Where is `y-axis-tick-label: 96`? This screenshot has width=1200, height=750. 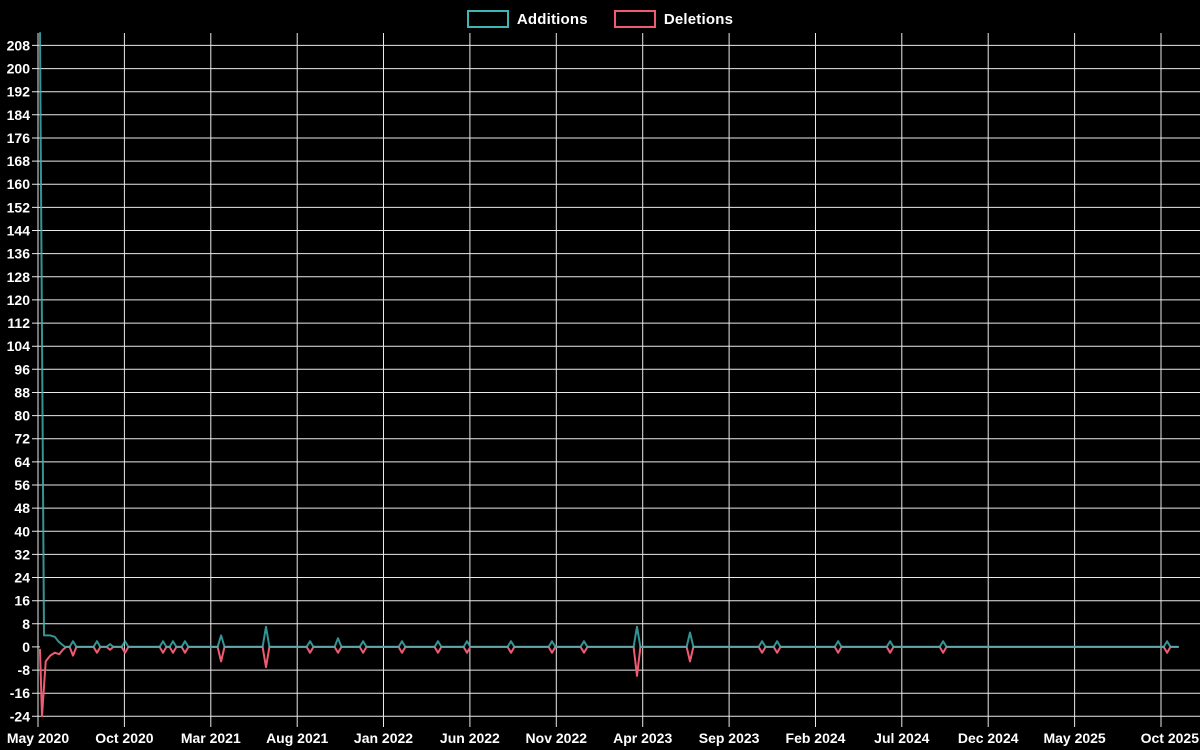
y-axis-tick-label: 96 is located at coordinates (22, 369).